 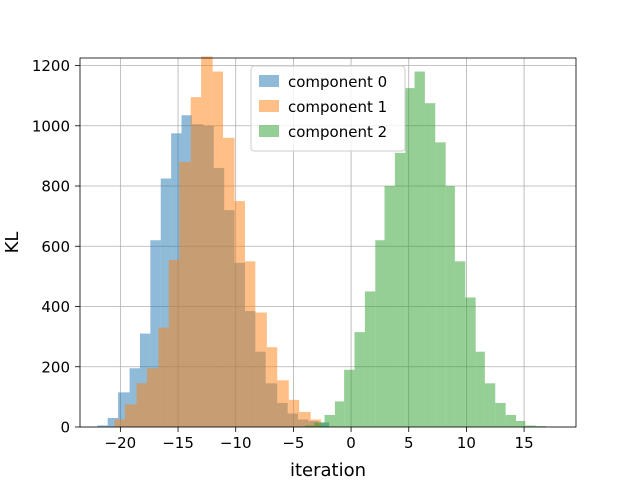 I want to click on x-tick-label: 10, so click(x=466, y=443).